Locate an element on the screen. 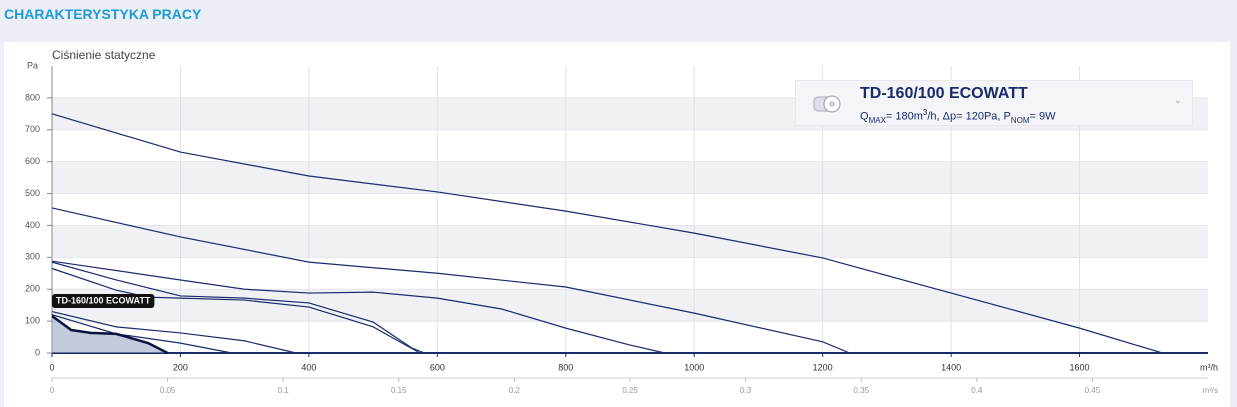 The width and height of the screenshot is (1237, 407). card-spec: QMAX= 180m3/h, Δp= 120Pa, PNOM= 9W is located at coordinates (958, 116).